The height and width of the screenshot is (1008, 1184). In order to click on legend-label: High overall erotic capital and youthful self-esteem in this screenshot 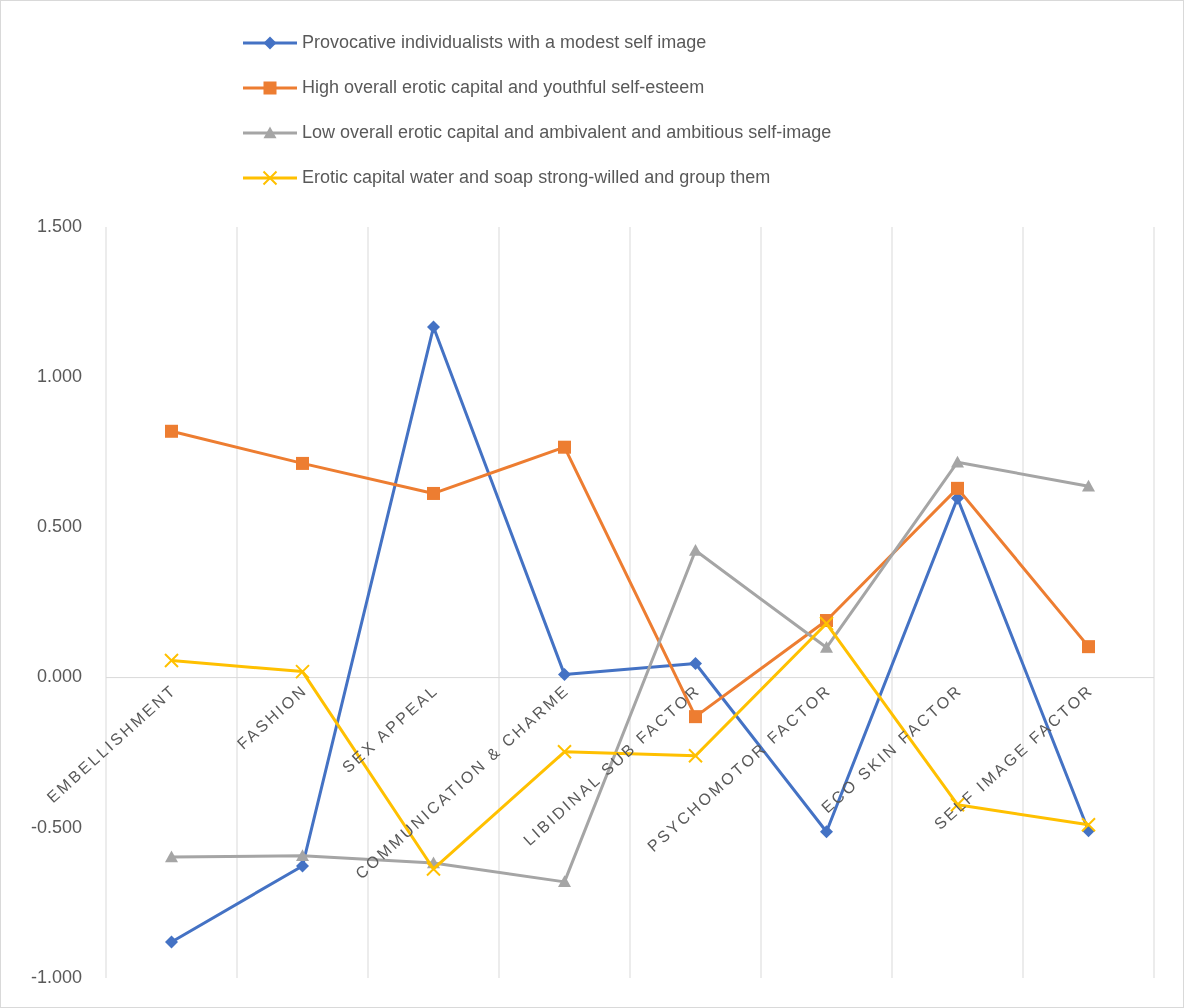, I will do `click(503, 86)`.